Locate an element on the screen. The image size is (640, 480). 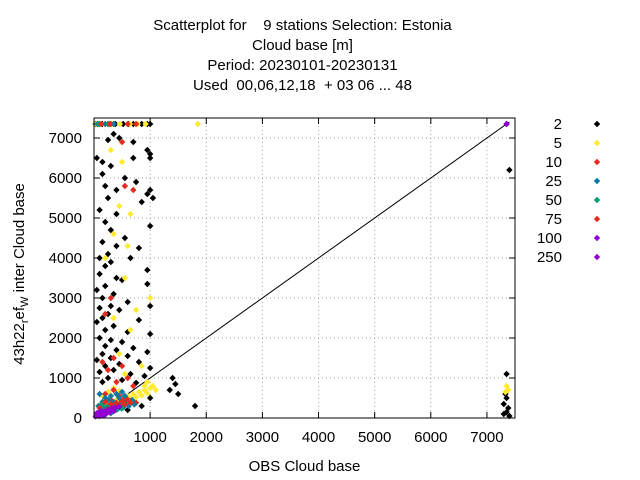
y-tick-label: 6000 is located at coordinates (65, 178).